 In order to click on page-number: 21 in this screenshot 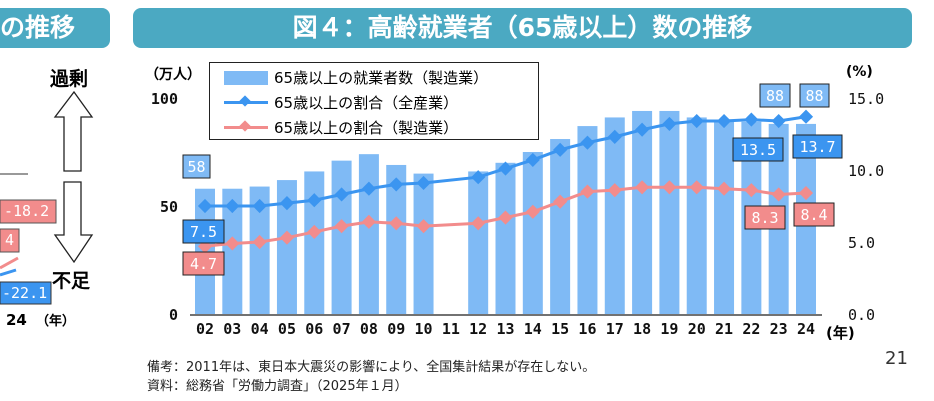, I will do `click(896, 358)`.